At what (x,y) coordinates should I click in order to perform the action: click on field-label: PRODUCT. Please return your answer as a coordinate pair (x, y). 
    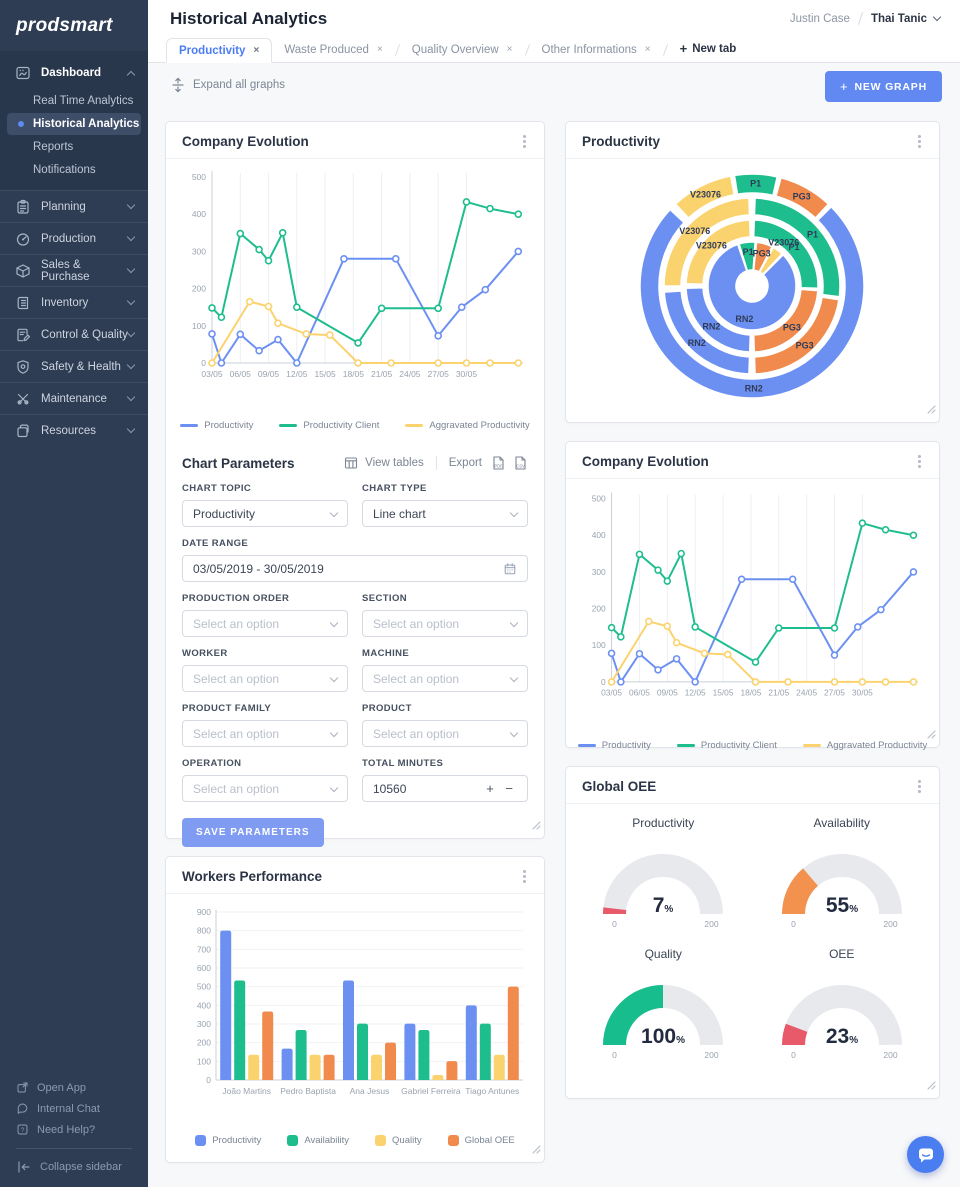
    Looking at the image, I should click on (387, 708).